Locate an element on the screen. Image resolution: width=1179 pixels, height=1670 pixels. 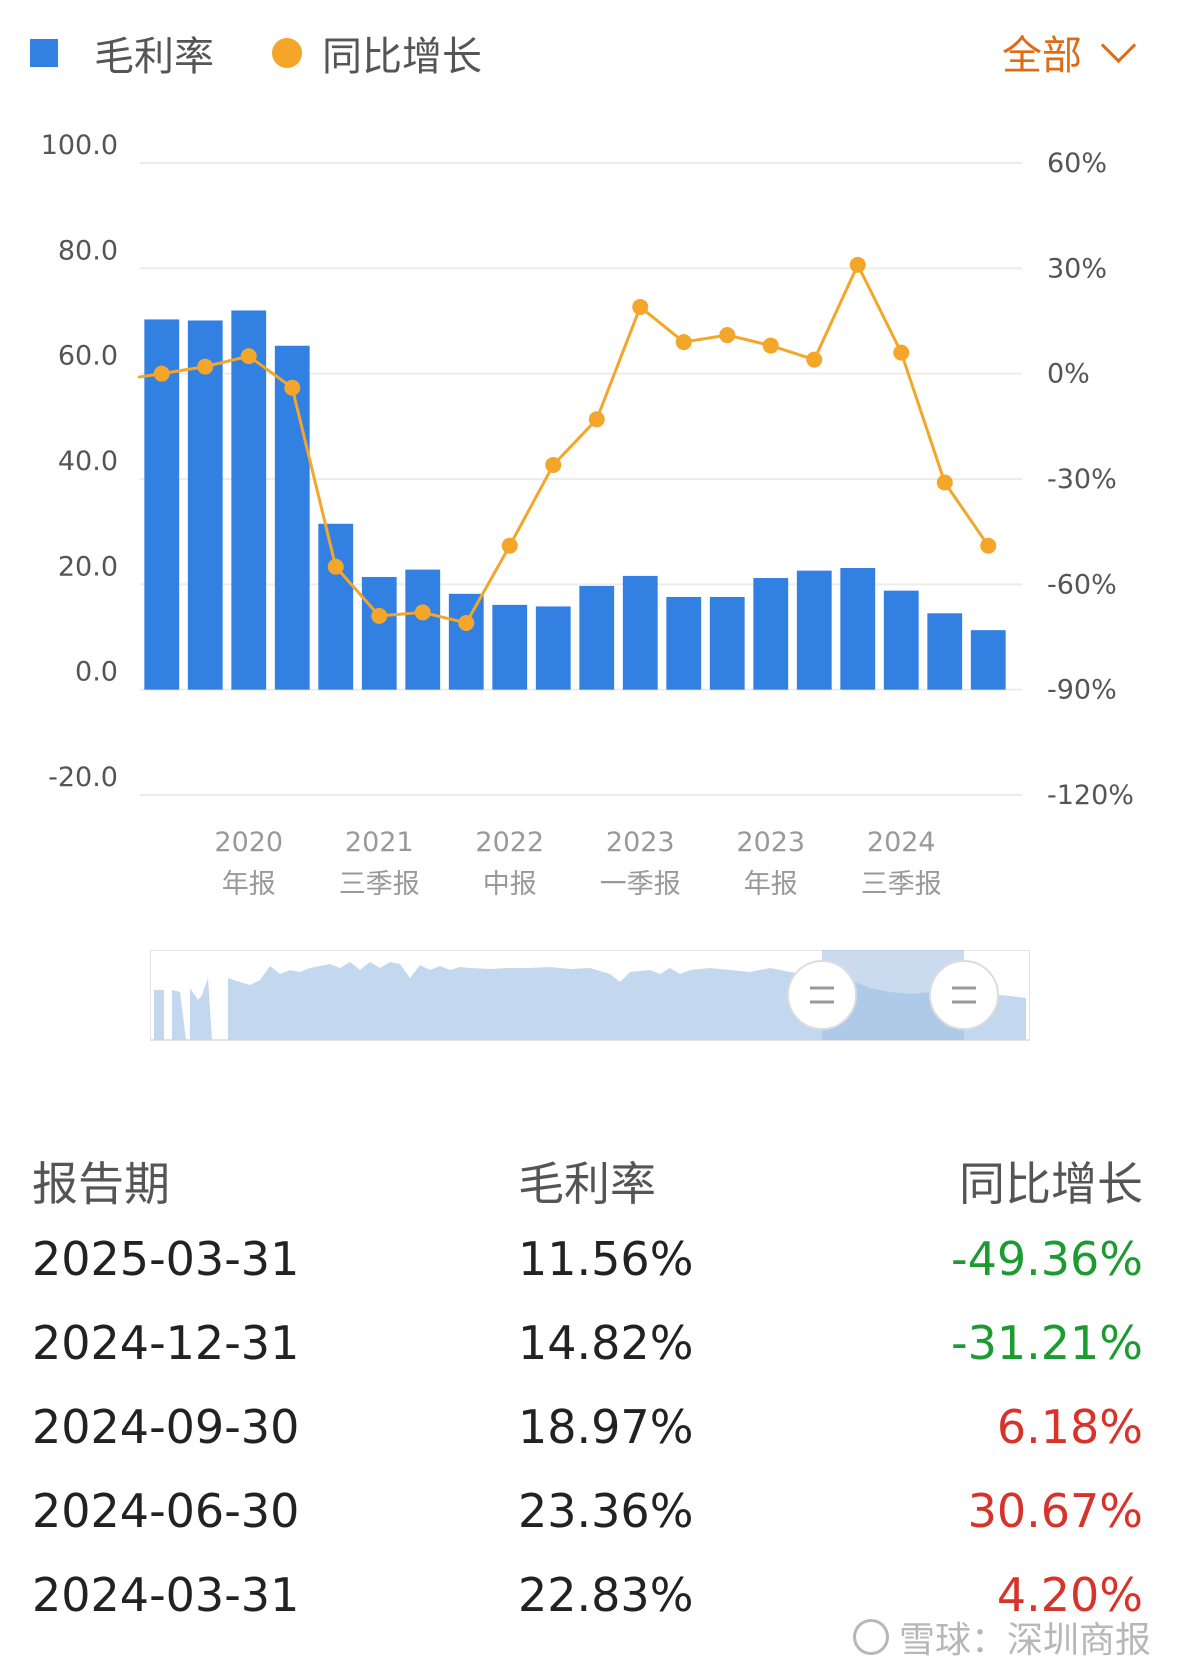
watermark: 雪球：深圳商报 is located at coordinates (1001, 1637).